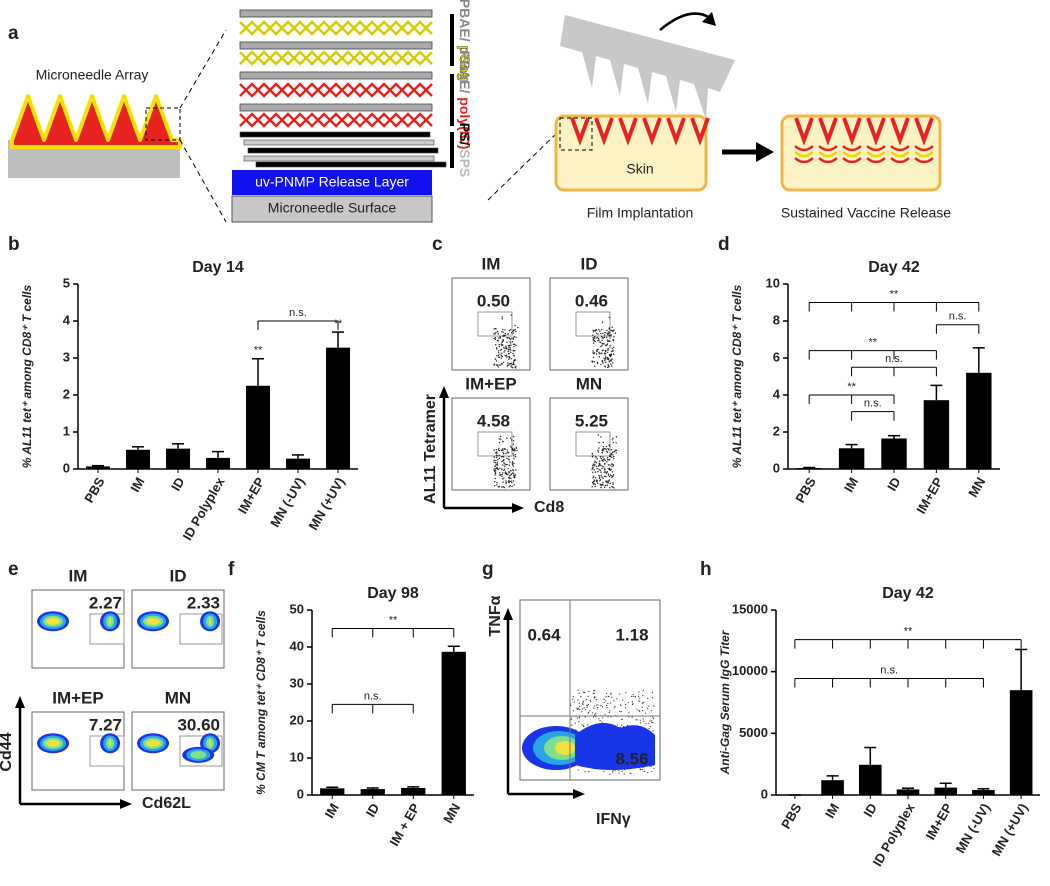 The height and width of the screenshot is (886, 1050). What do you see at coordinates (430, 449) in the screenshot?
I see `axis-label: AL11 Tetramer` at bounding box center [430, 449].